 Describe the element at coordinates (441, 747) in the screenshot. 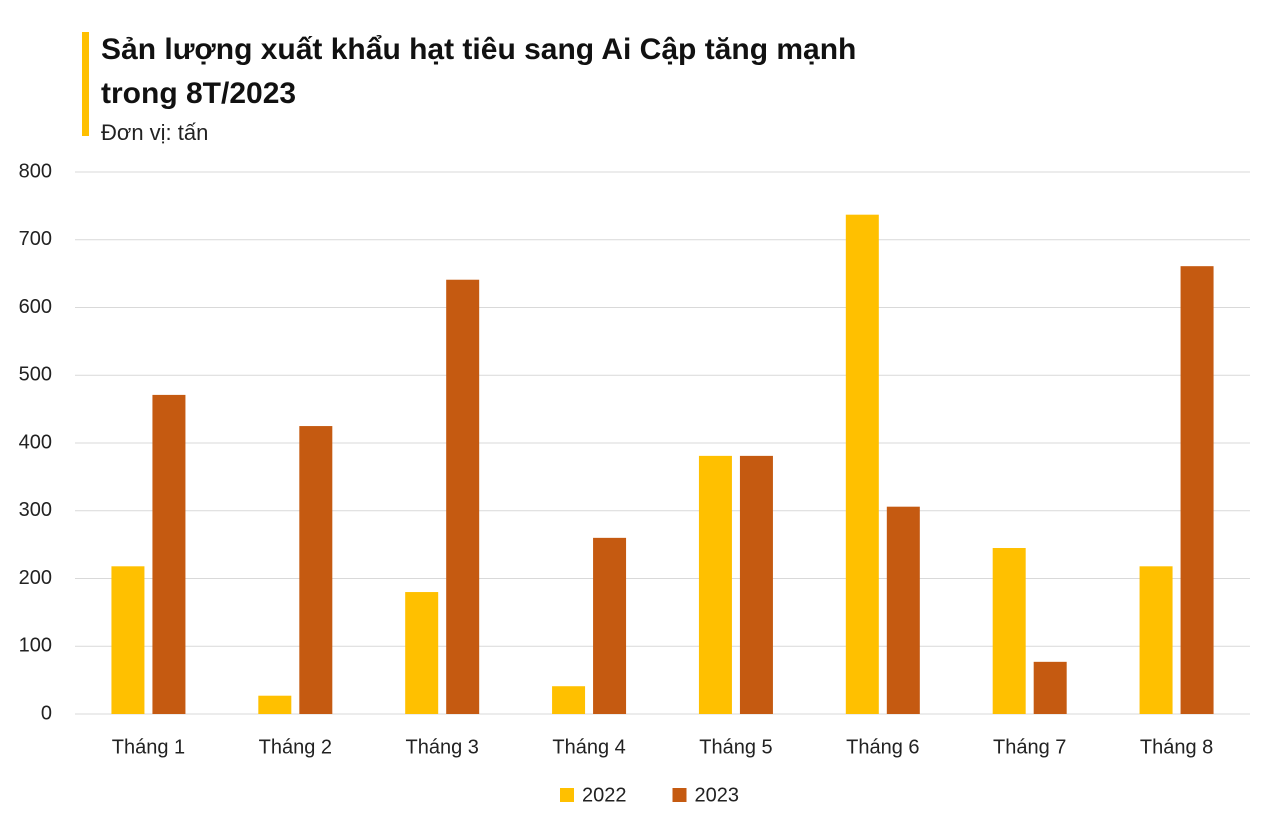

I see `x-tick-label: Tháng 3` at that location.